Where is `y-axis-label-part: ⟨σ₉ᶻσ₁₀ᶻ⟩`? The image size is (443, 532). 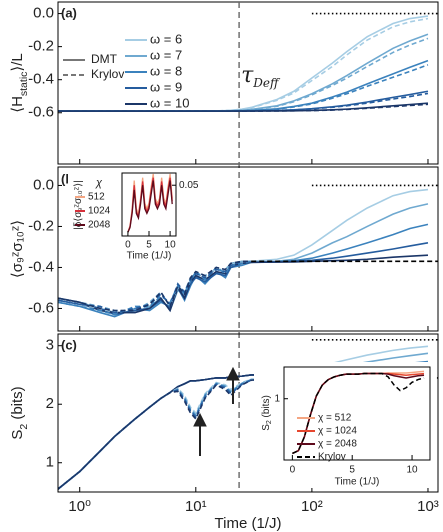 y-axis-label-part: ⟨σ₉ᶻσ₁₀ᶻ⟩ is located at coordinates (17, 249).